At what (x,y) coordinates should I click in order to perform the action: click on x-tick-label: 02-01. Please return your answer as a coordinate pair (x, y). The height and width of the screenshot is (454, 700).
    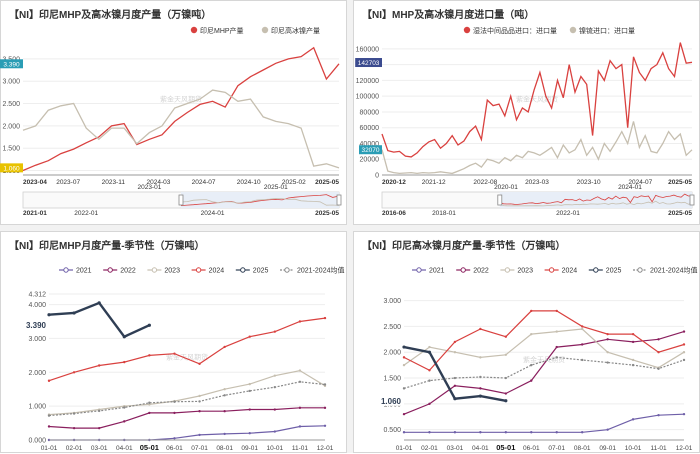
    Looking at the image, I should click on (74, 448).